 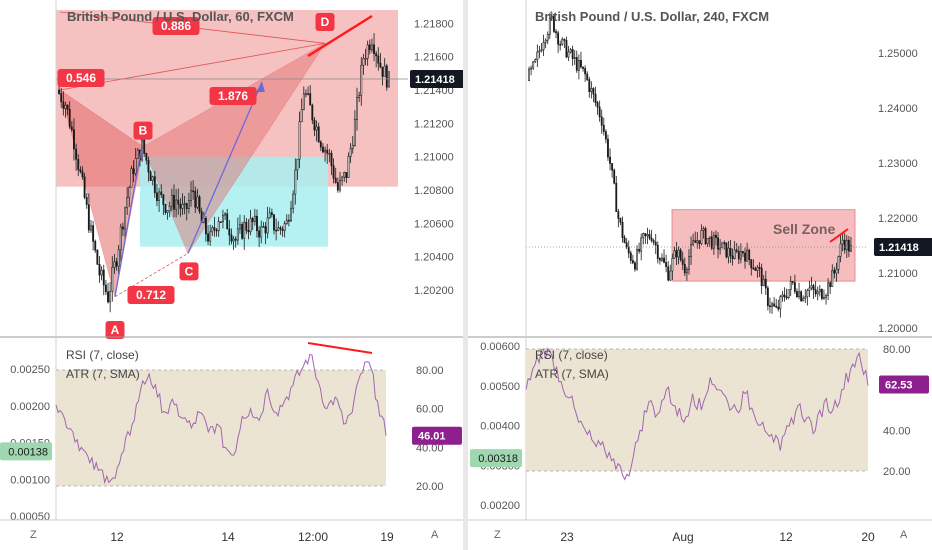 What do you see at coordinates (30, 370) in the screenshot?
I see `atr-tick-label: 0.00250` at bounding box center [30, 370].